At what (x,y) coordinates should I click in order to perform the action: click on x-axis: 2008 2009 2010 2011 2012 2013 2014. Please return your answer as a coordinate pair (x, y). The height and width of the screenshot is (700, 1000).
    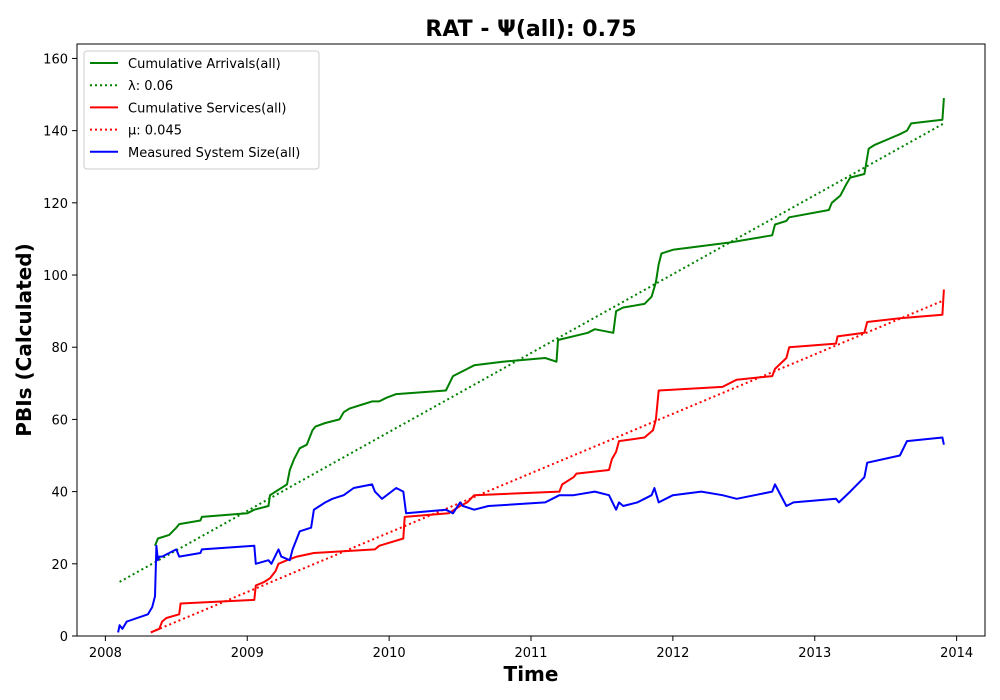
    Looking at the image, I should click on (531, 648).